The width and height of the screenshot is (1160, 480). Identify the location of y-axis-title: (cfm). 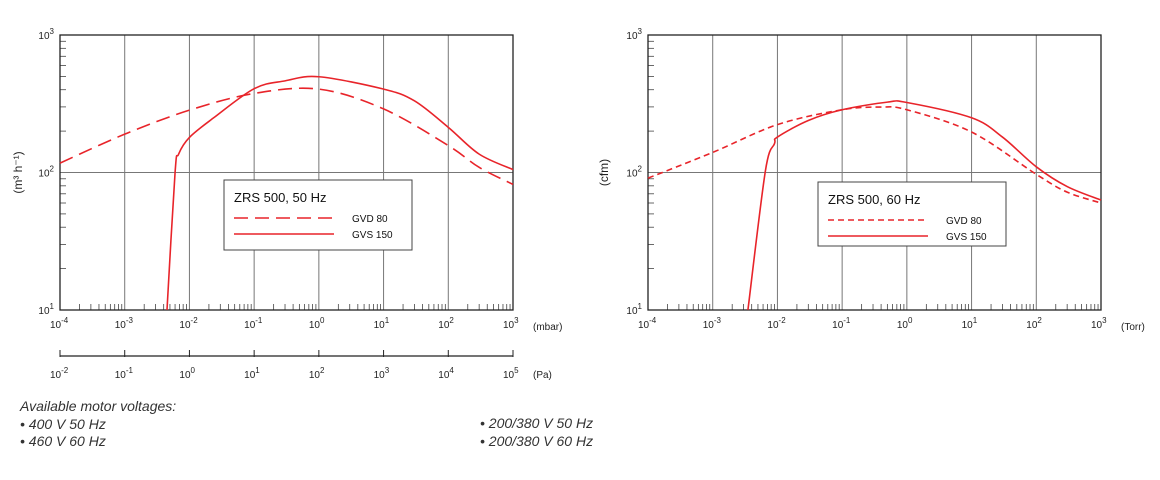
(604, 172).